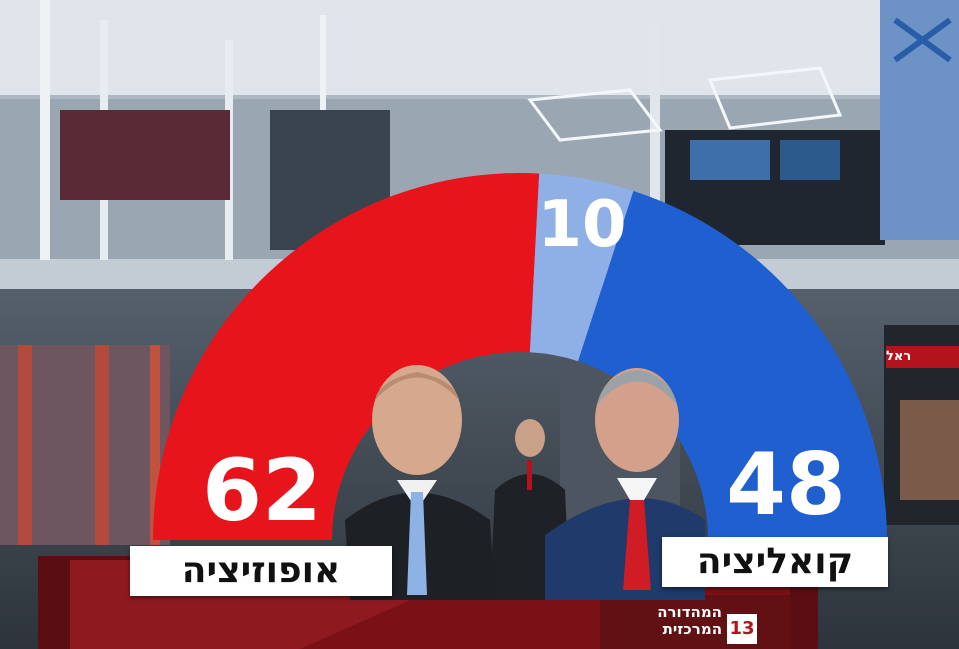 This screenshot has width=959, height=649. What do you see at coordinates (261, 571) in the screenshot?
I see `opposition-label: אופוזיציה` at bounding box center [261, 571].